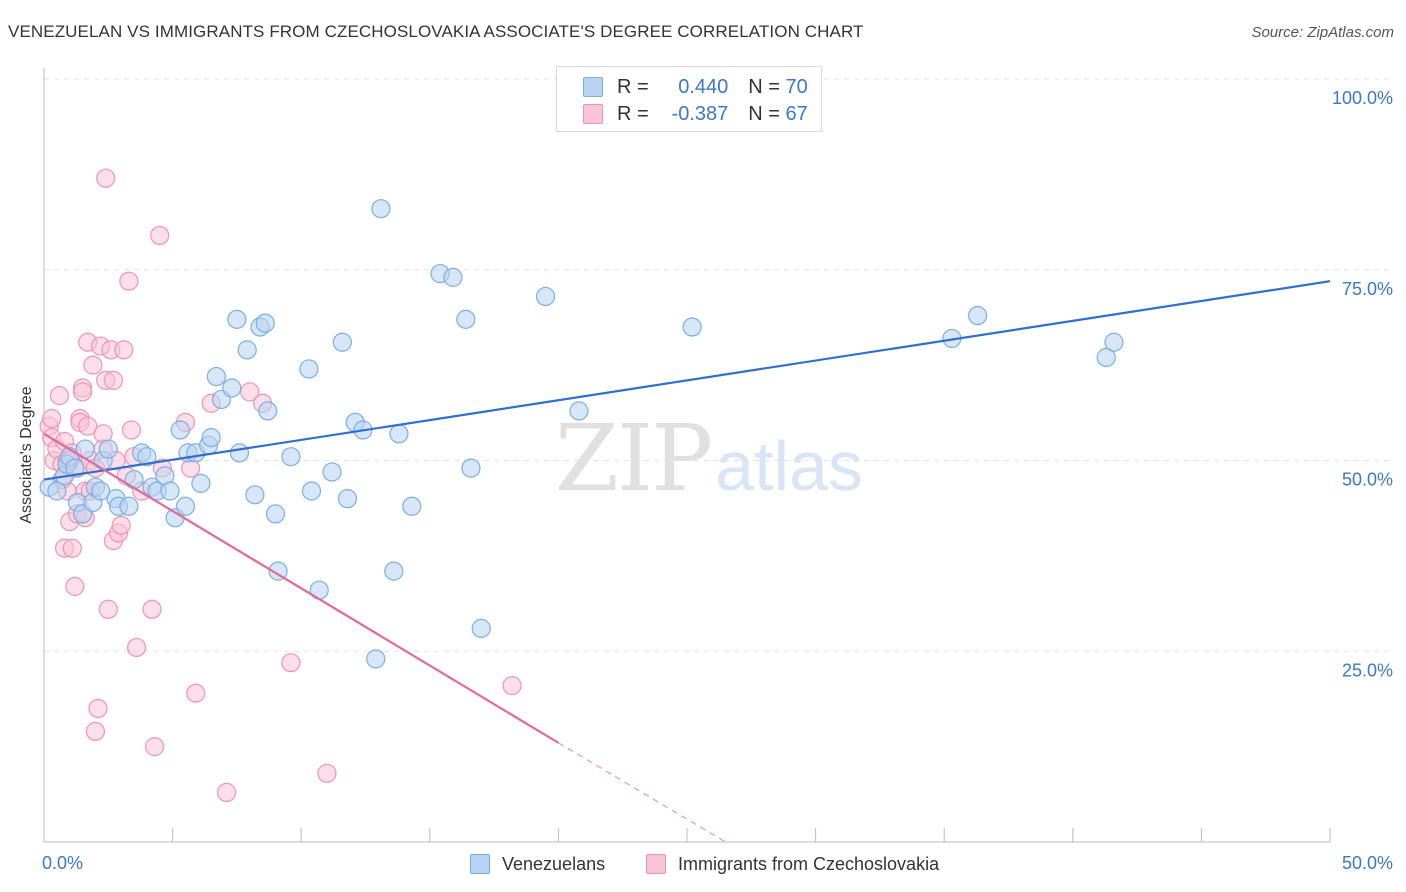 The width and height of the screenshot is (1406, 892). I want to click on legend-item-czechoslovakia: Immigrants from Czechoslovakia, so click(792, 864).